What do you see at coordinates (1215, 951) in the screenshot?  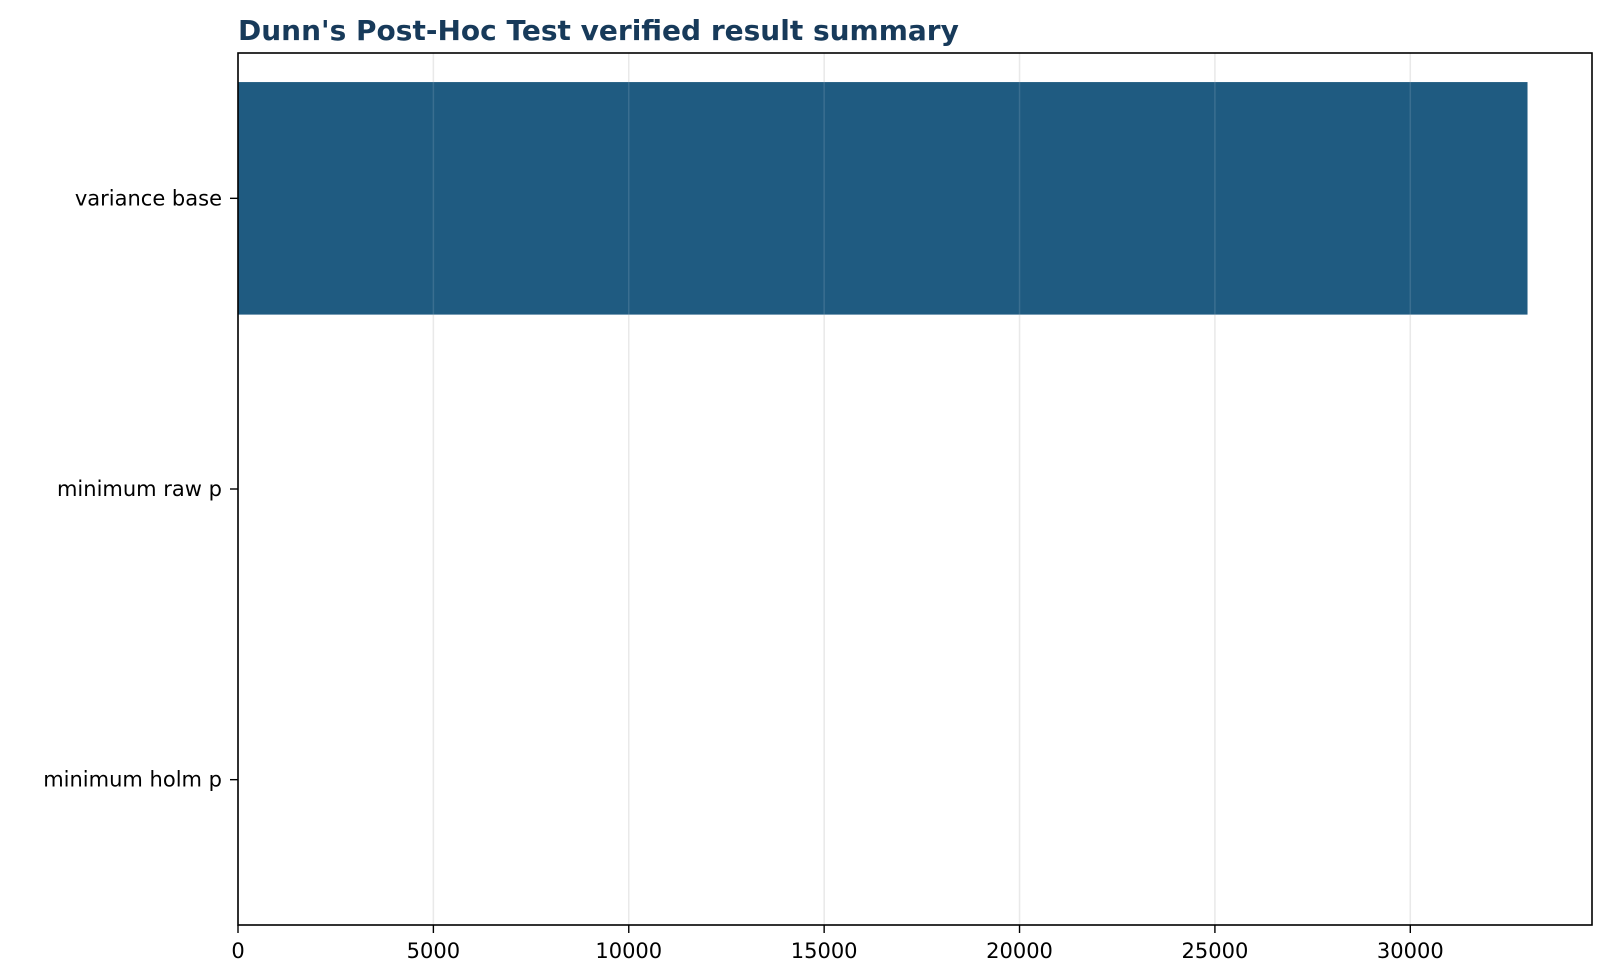 I see `x-tick-label: 25000` at bounding box center [1215, 951].